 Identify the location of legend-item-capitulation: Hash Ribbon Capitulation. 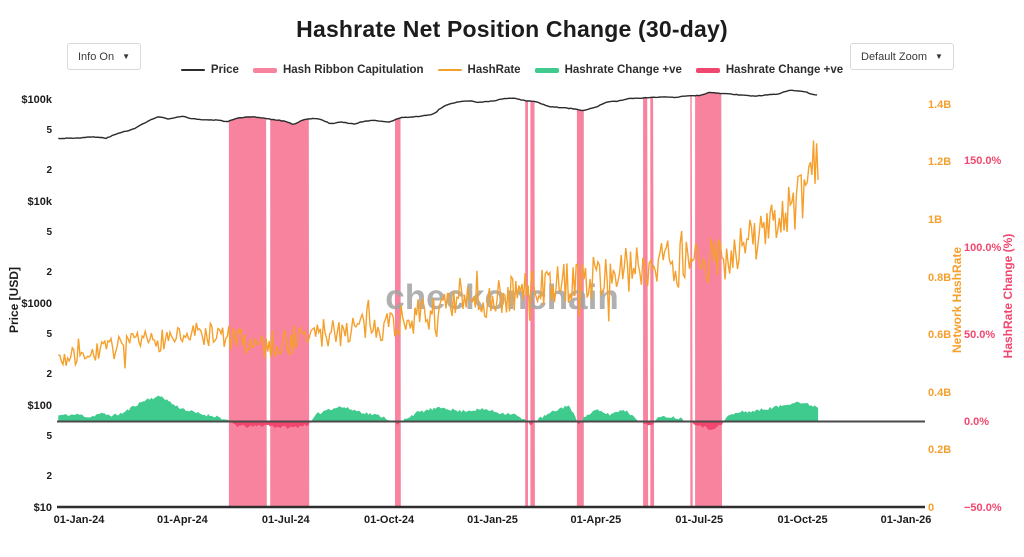
(338, 70).